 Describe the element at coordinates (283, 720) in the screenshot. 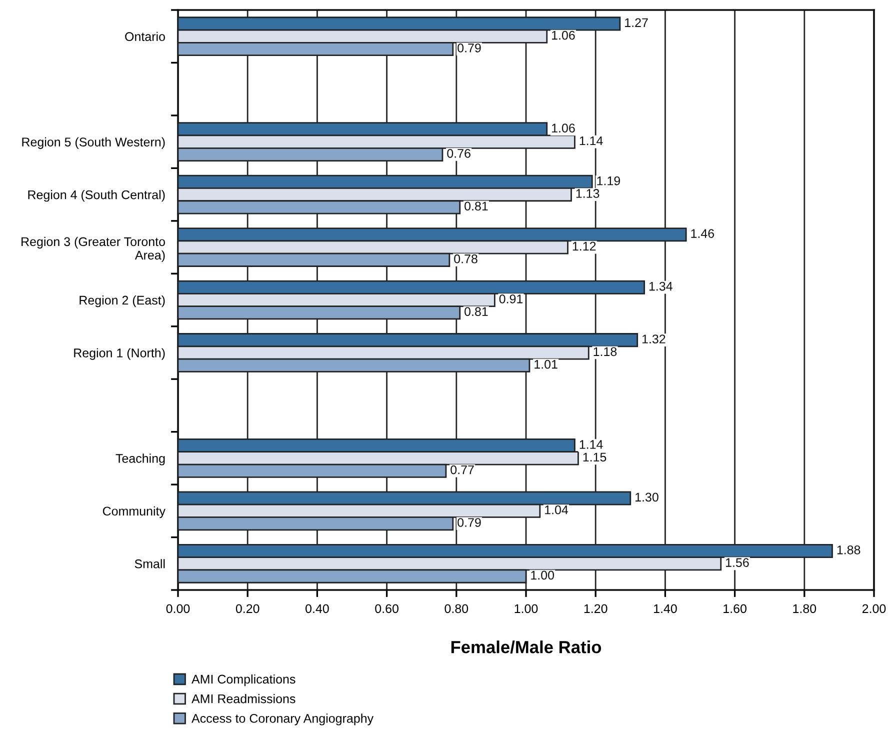

I see `legend-label: Access to Coronary Angiography` at that location.